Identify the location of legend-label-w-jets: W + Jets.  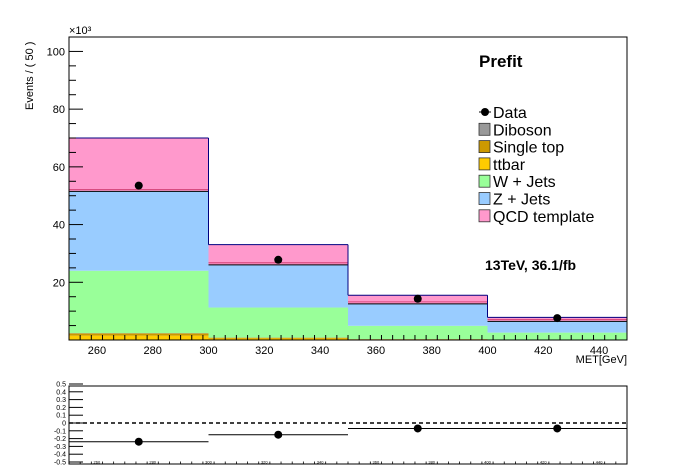
(524, 182).